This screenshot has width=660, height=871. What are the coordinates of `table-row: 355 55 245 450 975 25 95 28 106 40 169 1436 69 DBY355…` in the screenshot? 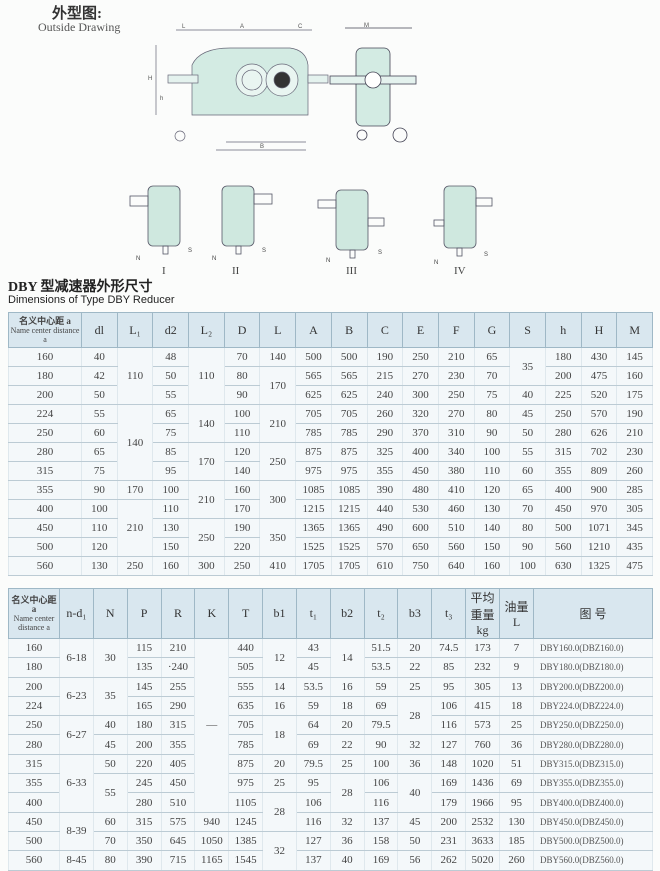 It's located at (330, 793).